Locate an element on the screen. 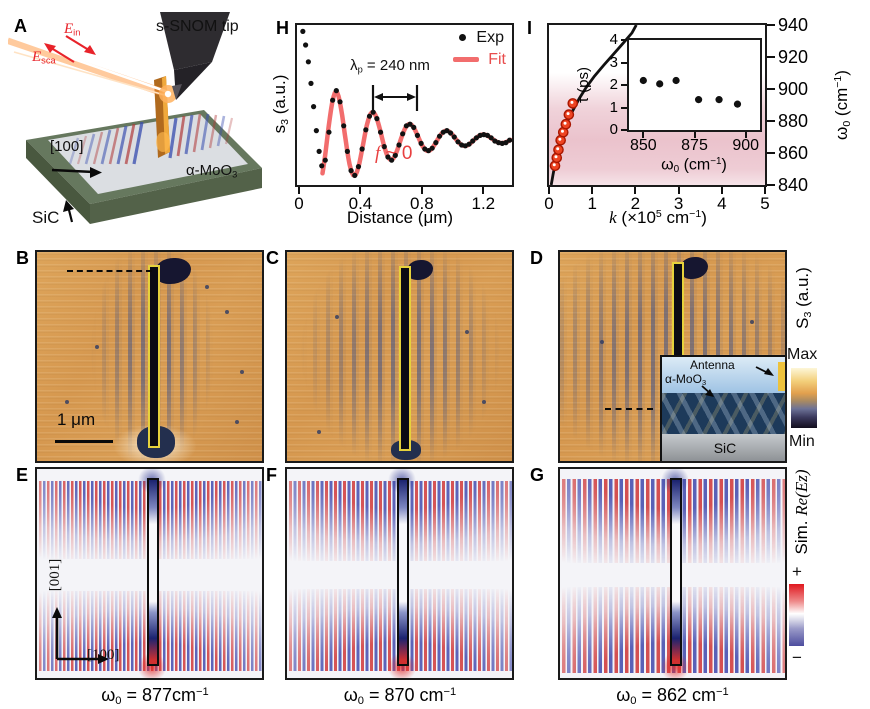 The image size is (870, 709). xsec-sky is located at coordinates (723, 375).